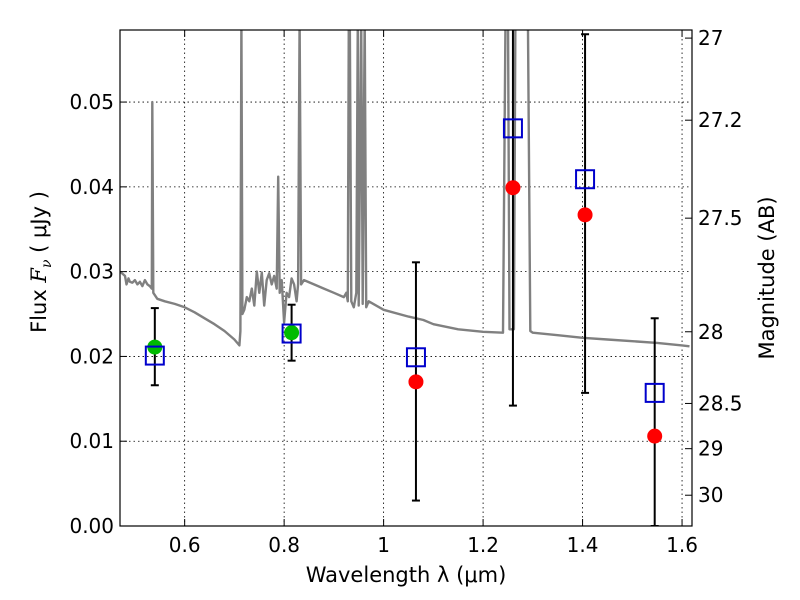 The image size is (800, 600). Describe the element at coordinates (91, 102) in the screenshot. I see `y-tick-label-5: 0.05` at that location.